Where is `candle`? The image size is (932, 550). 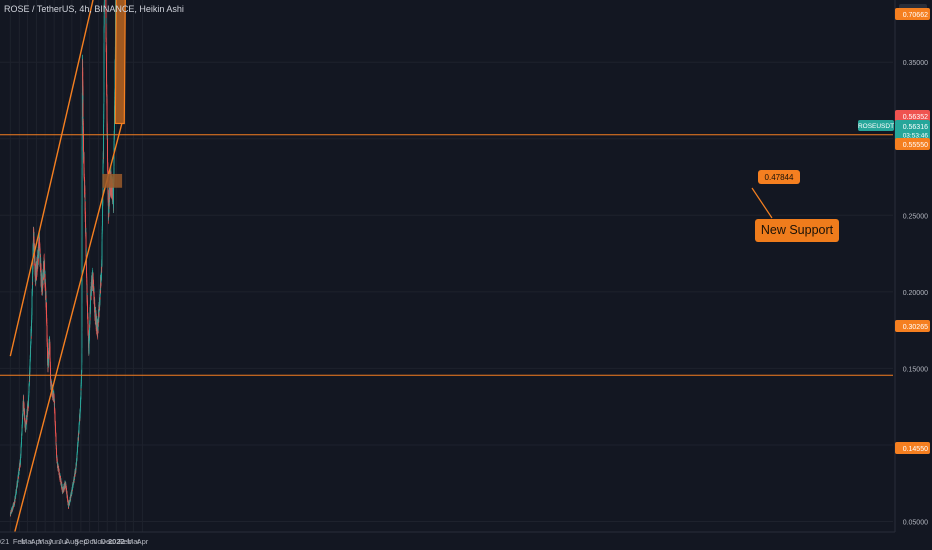
candle is located at coordinates (18, 483).